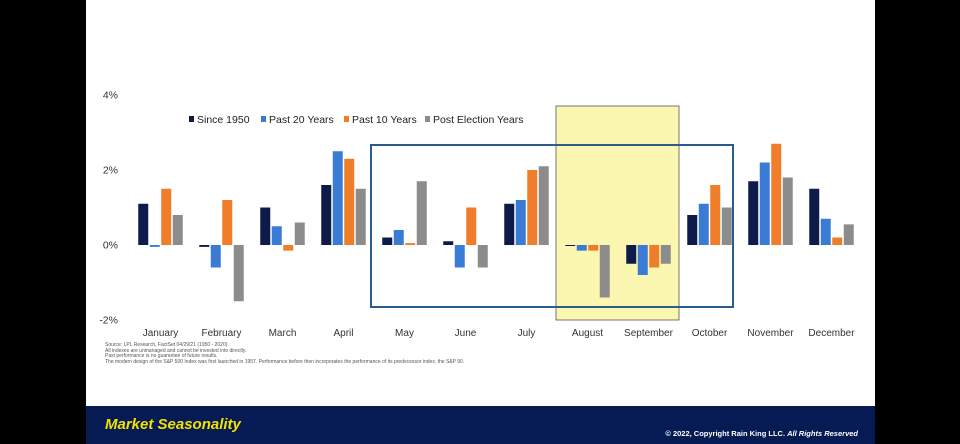 This screenshot has width=960, height=444. I want to click on bar-september-past-20-years, so click(642, 260).